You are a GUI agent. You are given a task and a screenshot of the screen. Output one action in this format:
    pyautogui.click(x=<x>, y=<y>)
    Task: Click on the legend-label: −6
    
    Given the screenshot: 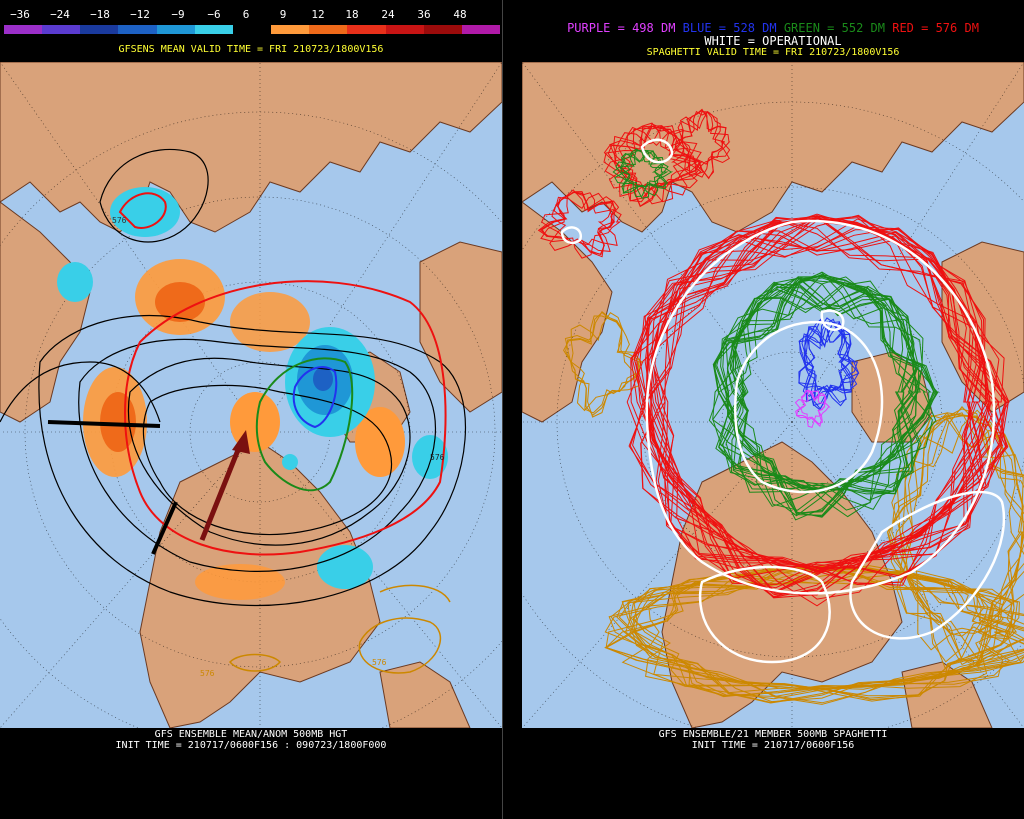 What is the action you would take?
    pyautogui.click(x=213, y=14)
    